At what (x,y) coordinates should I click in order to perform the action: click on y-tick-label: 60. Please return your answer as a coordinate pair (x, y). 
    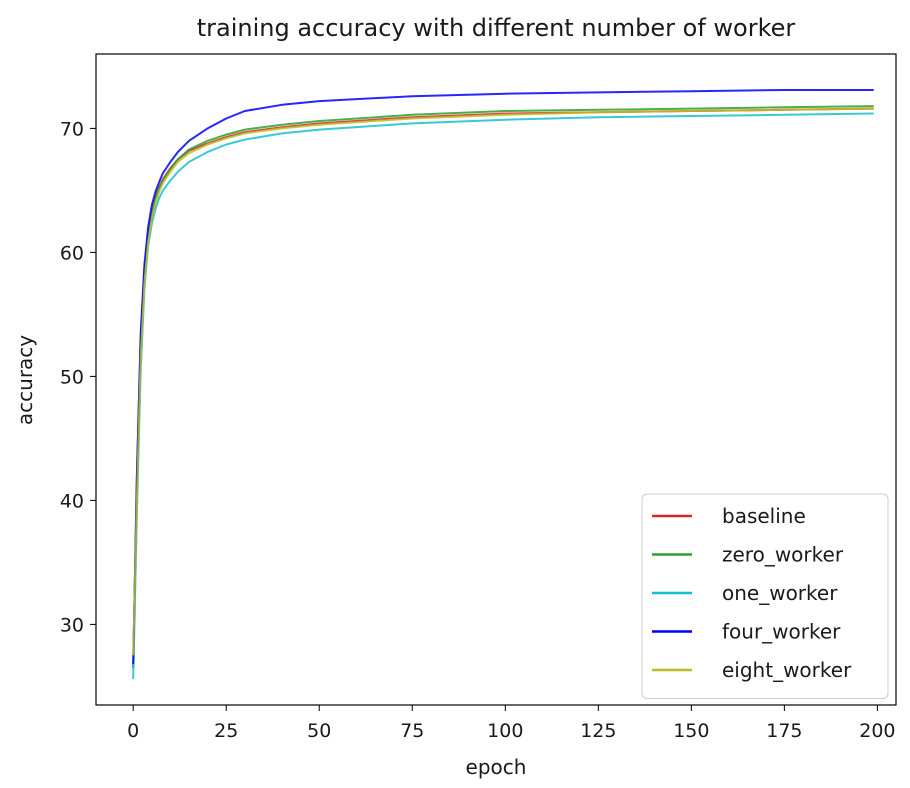
    Looking at the image, I should click on (72, 253).